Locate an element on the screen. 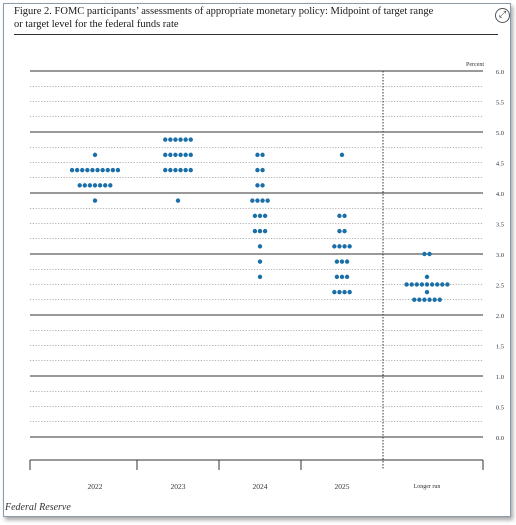 The image size is (516, 525). expand-icon: ⤢ is located at coordinates (502, 15).